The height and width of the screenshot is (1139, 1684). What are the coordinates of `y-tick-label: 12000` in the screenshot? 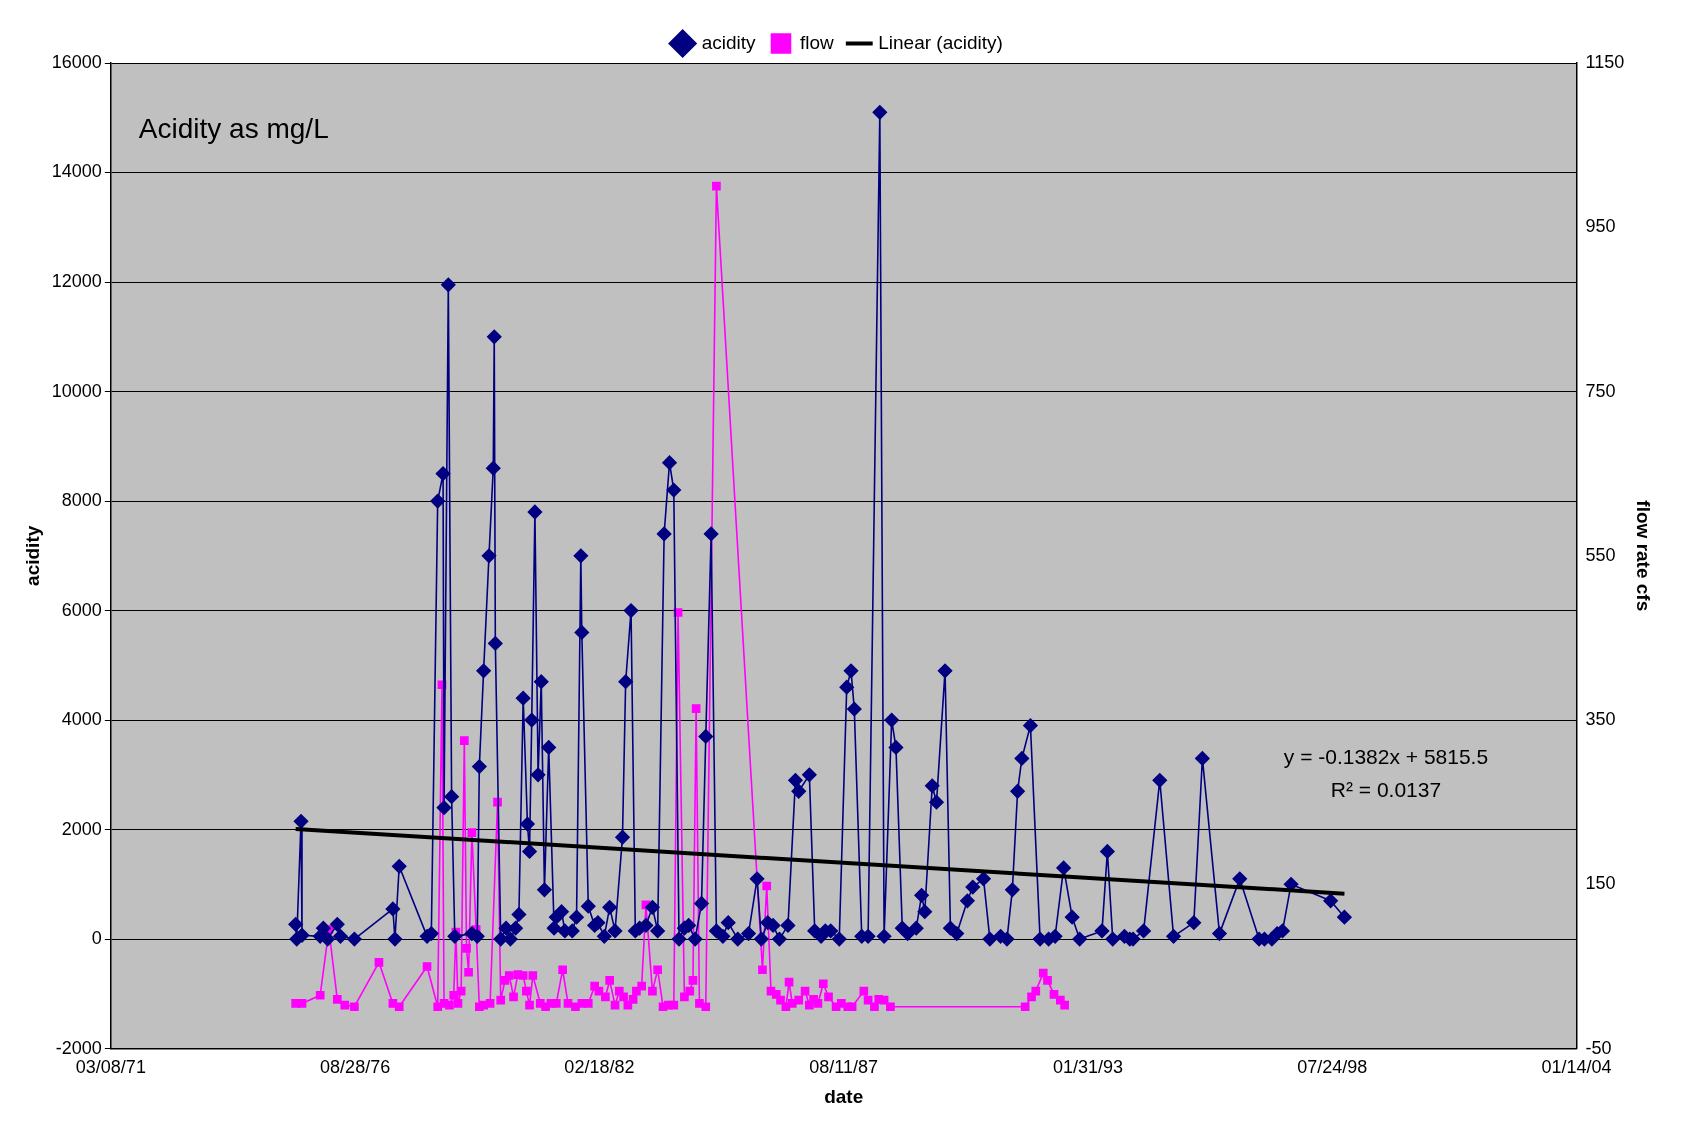 It's located at (76, 280).